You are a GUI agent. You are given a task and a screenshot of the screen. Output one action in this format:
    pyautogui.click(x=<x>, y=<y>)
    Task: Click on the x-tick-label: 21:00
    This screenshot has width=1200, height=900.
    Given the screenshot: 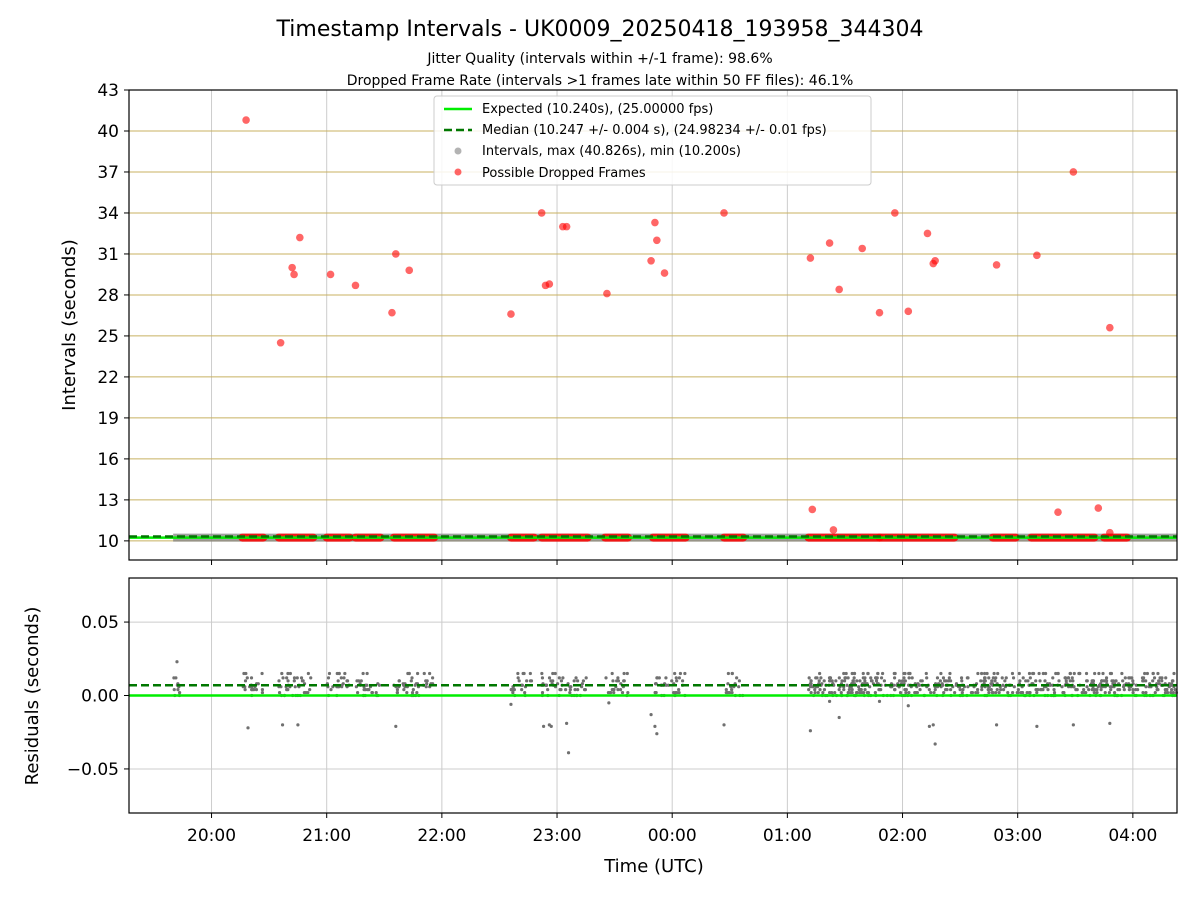 What is the action you would take?
    pyautogui.click(x=326, y=836)
    